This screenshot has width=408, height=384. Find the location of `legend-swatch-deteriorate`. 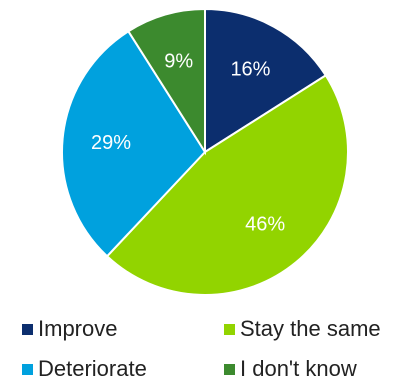

legend-swatch-deteriorate is located at coordinates (27, 369).